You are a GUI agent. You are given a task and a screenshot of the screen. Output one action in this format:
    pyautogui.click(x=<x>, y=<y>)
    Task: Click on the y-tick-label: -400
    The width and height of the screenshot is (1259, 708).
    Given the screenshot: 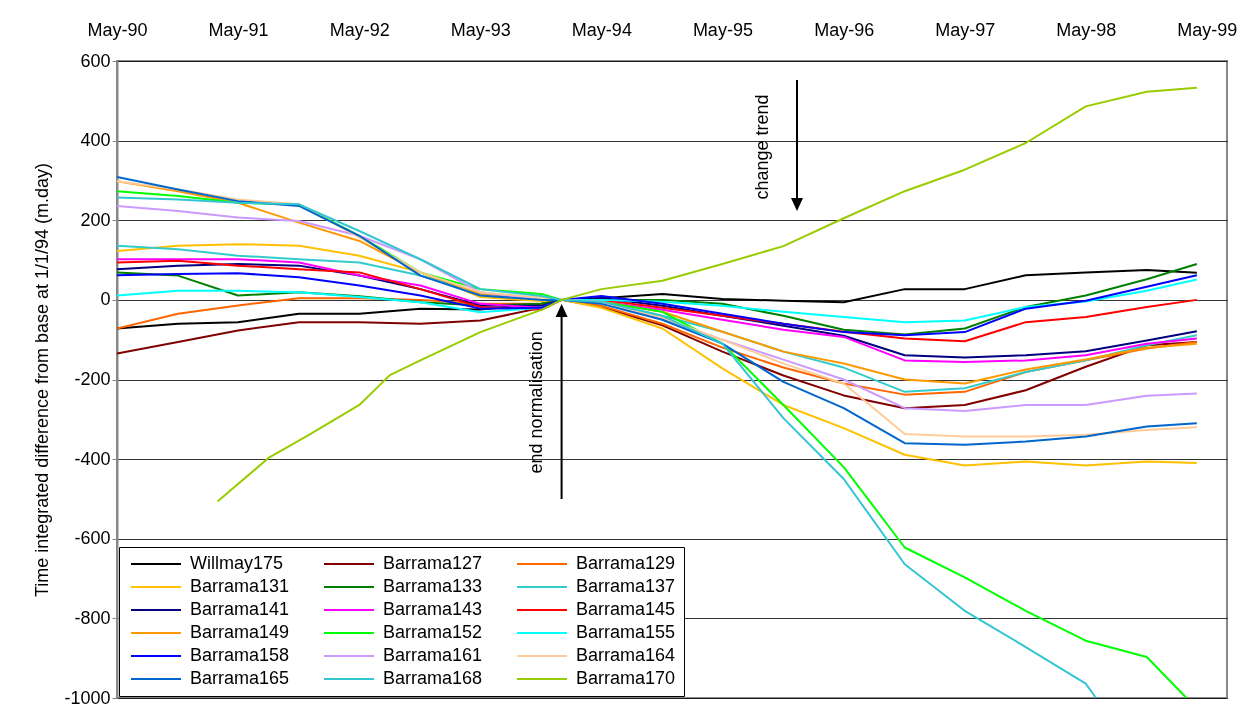 What is the action you would take?
    pyautogui.click(x=92, y=458)
    